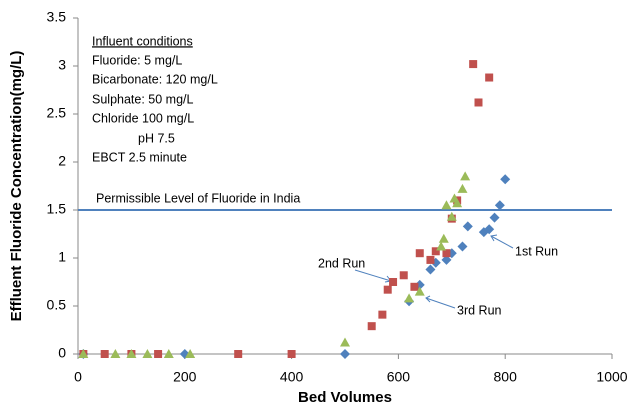 The height and width of the screenshot is (410, 632). What do you see at coordinates (156, 138) in the screenshot?
I see `condition-line: pH 7.5` at bounding box center [156, 138].